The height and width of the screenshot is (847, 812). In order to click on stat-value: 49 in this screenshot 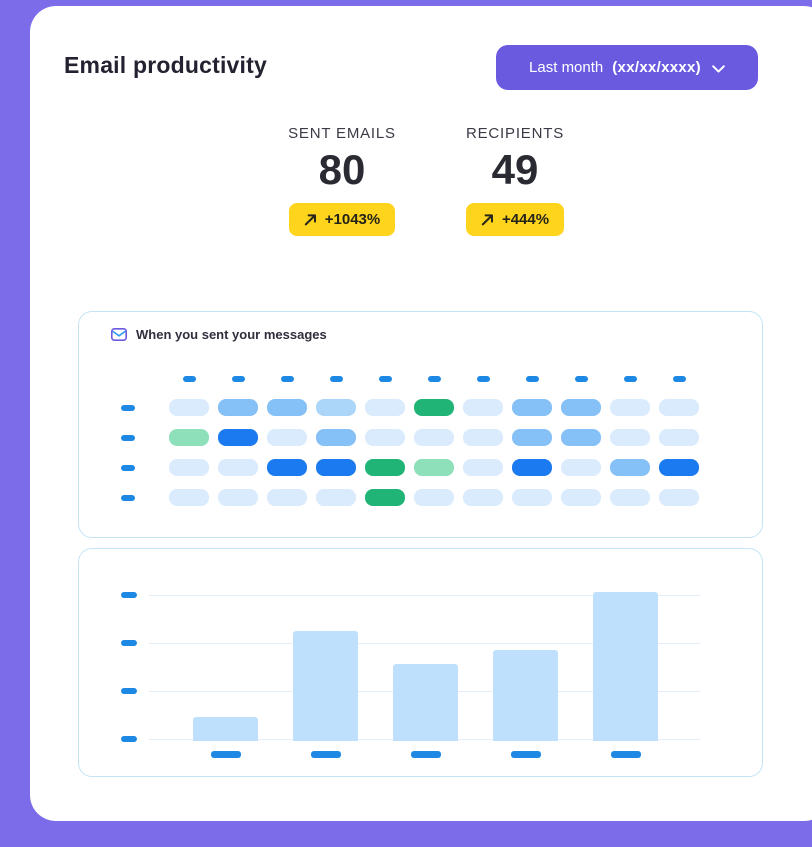, I will do `click(515, 169)`.